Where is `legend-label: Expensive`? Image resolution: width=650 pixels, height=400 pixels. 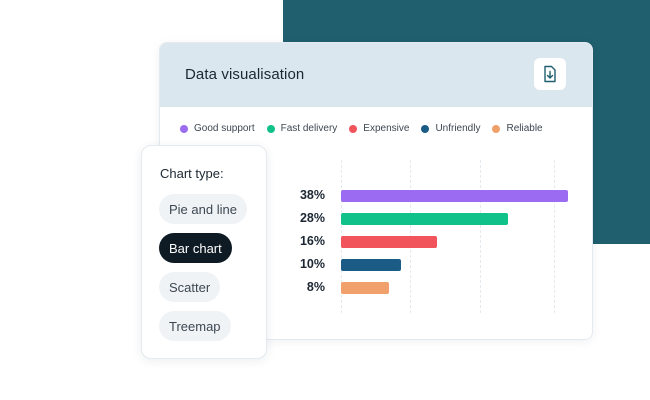 legend-label: Expensive is located at coordinates (386, 128).